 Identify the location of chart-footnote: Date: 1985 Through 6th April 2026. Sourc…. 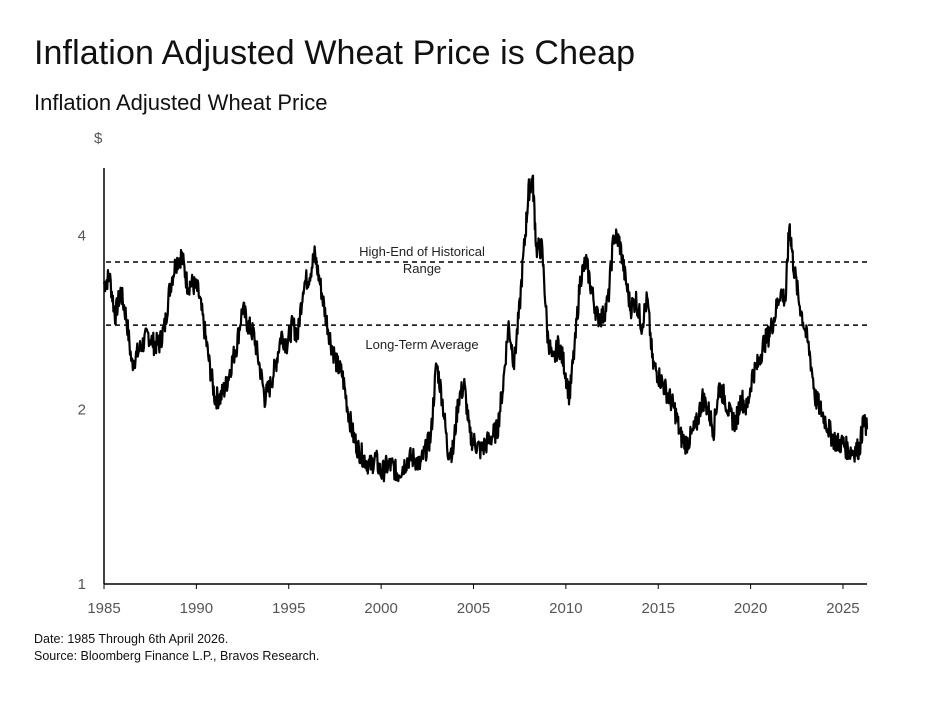
(176, 648).